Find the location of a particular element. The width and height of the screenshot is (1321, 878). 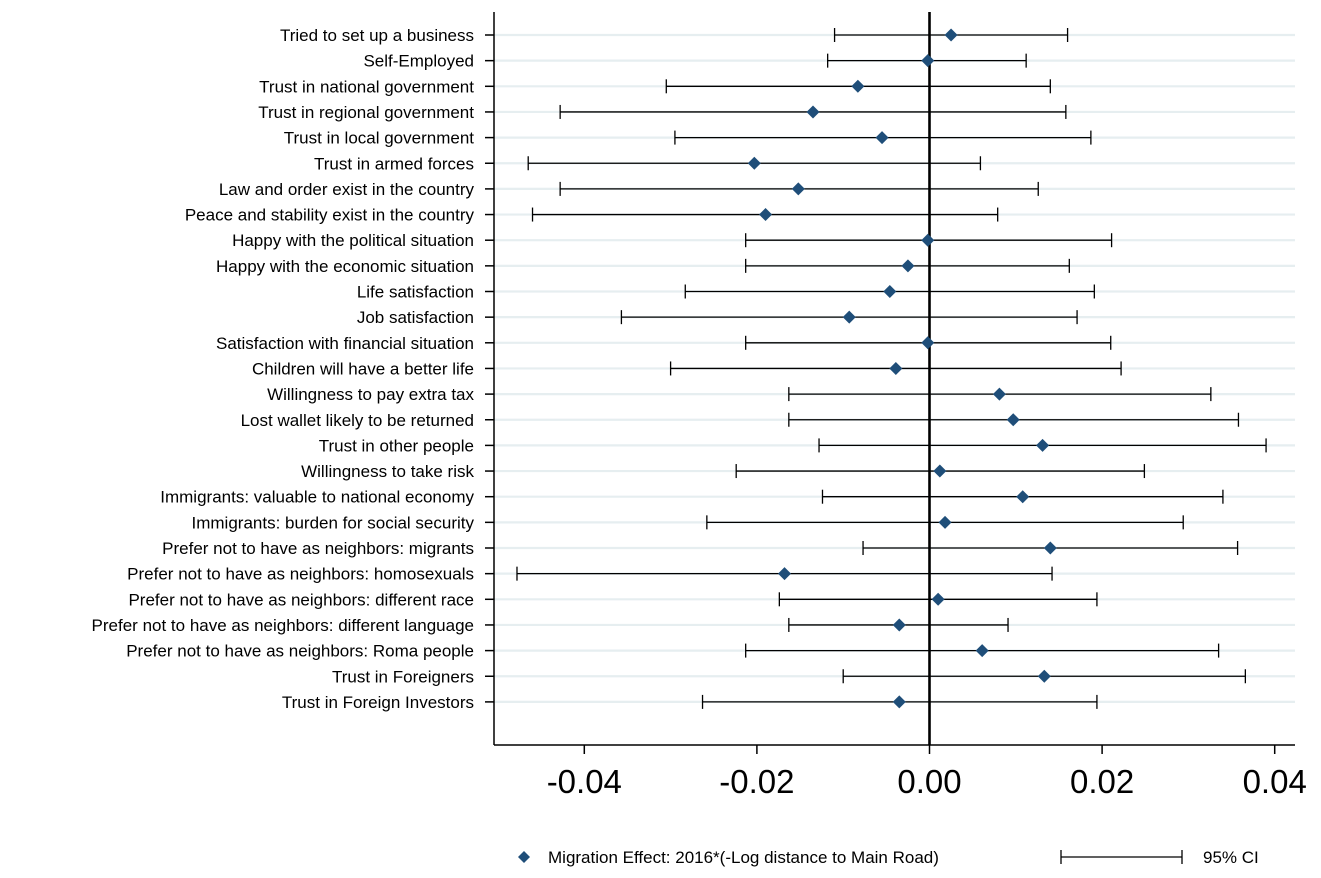

x-tick-label: -0.04 is located at coordinates (584, 781).